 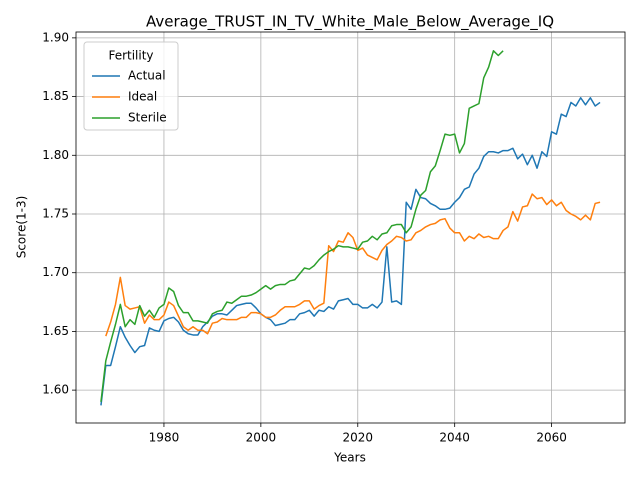 What do you see at coordinates (261, 438) in the screenshot?
I see `x-tick-label: 2000` at bounding box center [261, 438].